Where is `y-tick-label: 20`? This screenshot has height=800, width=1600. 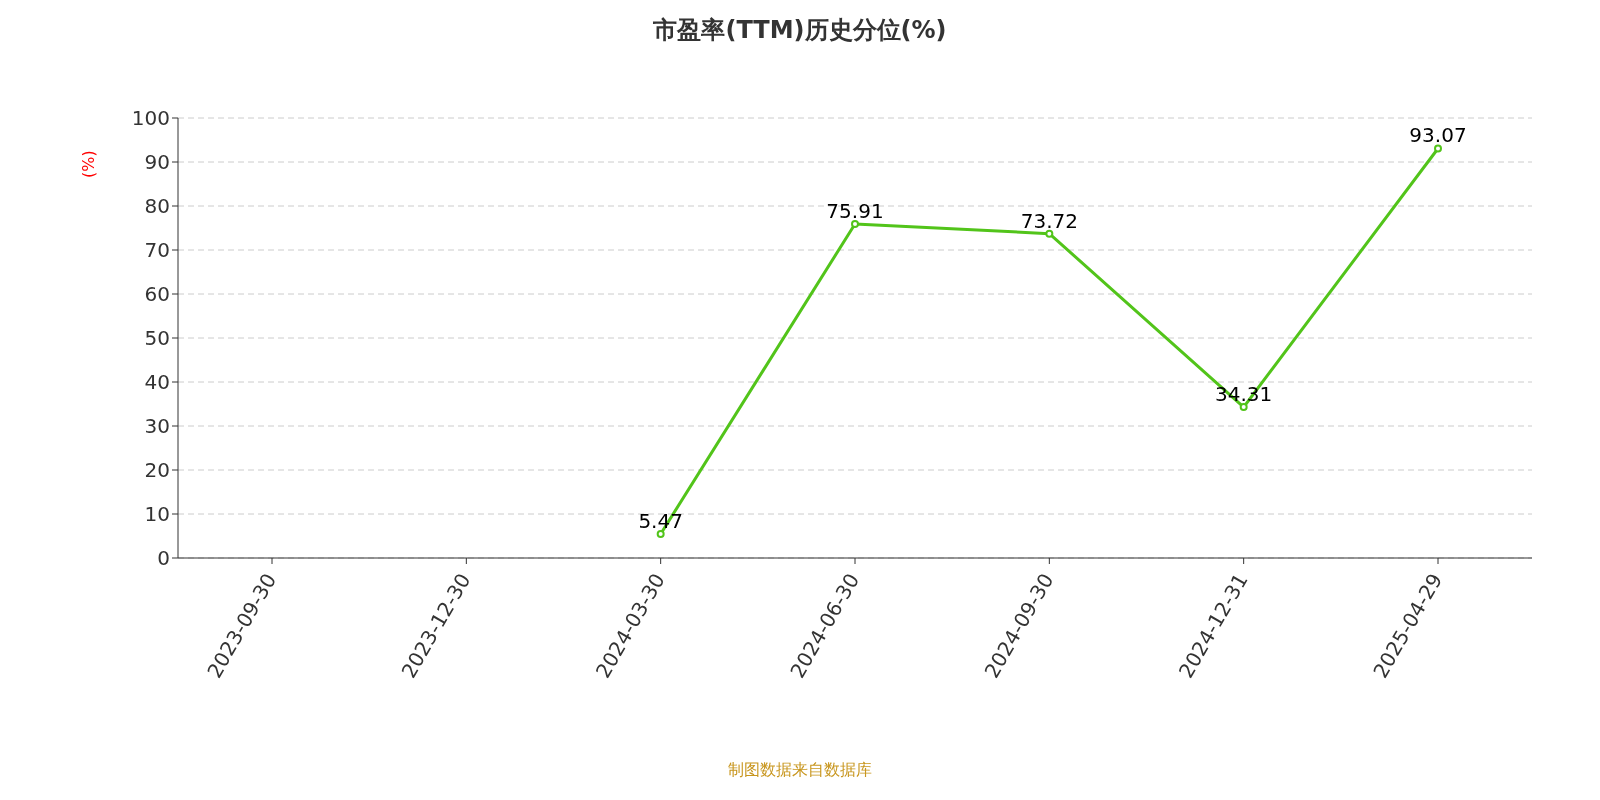
y-tick-label: 20 is located at coordinates (157, 470).